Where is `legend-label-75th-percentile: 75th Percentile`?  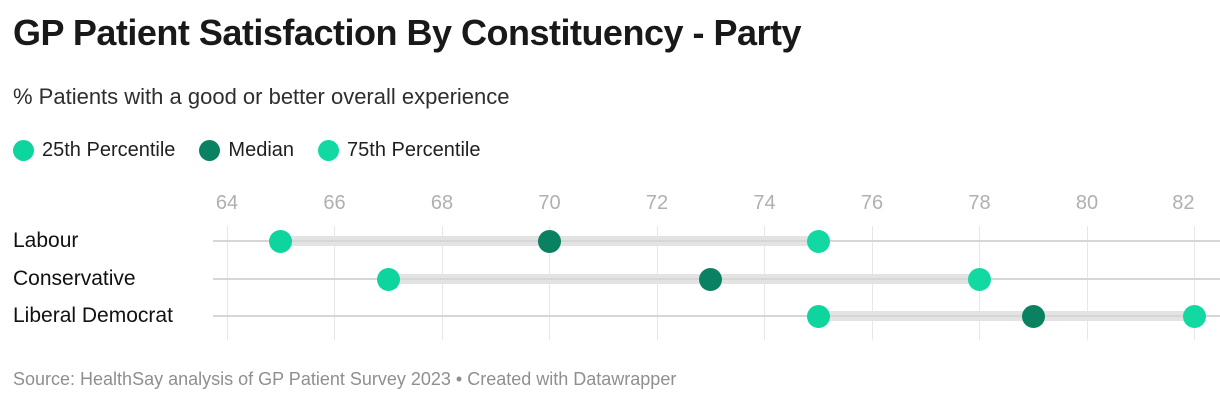
legend-label-75th-percentile: 75th Percentile is located at coordinates (414, 149).